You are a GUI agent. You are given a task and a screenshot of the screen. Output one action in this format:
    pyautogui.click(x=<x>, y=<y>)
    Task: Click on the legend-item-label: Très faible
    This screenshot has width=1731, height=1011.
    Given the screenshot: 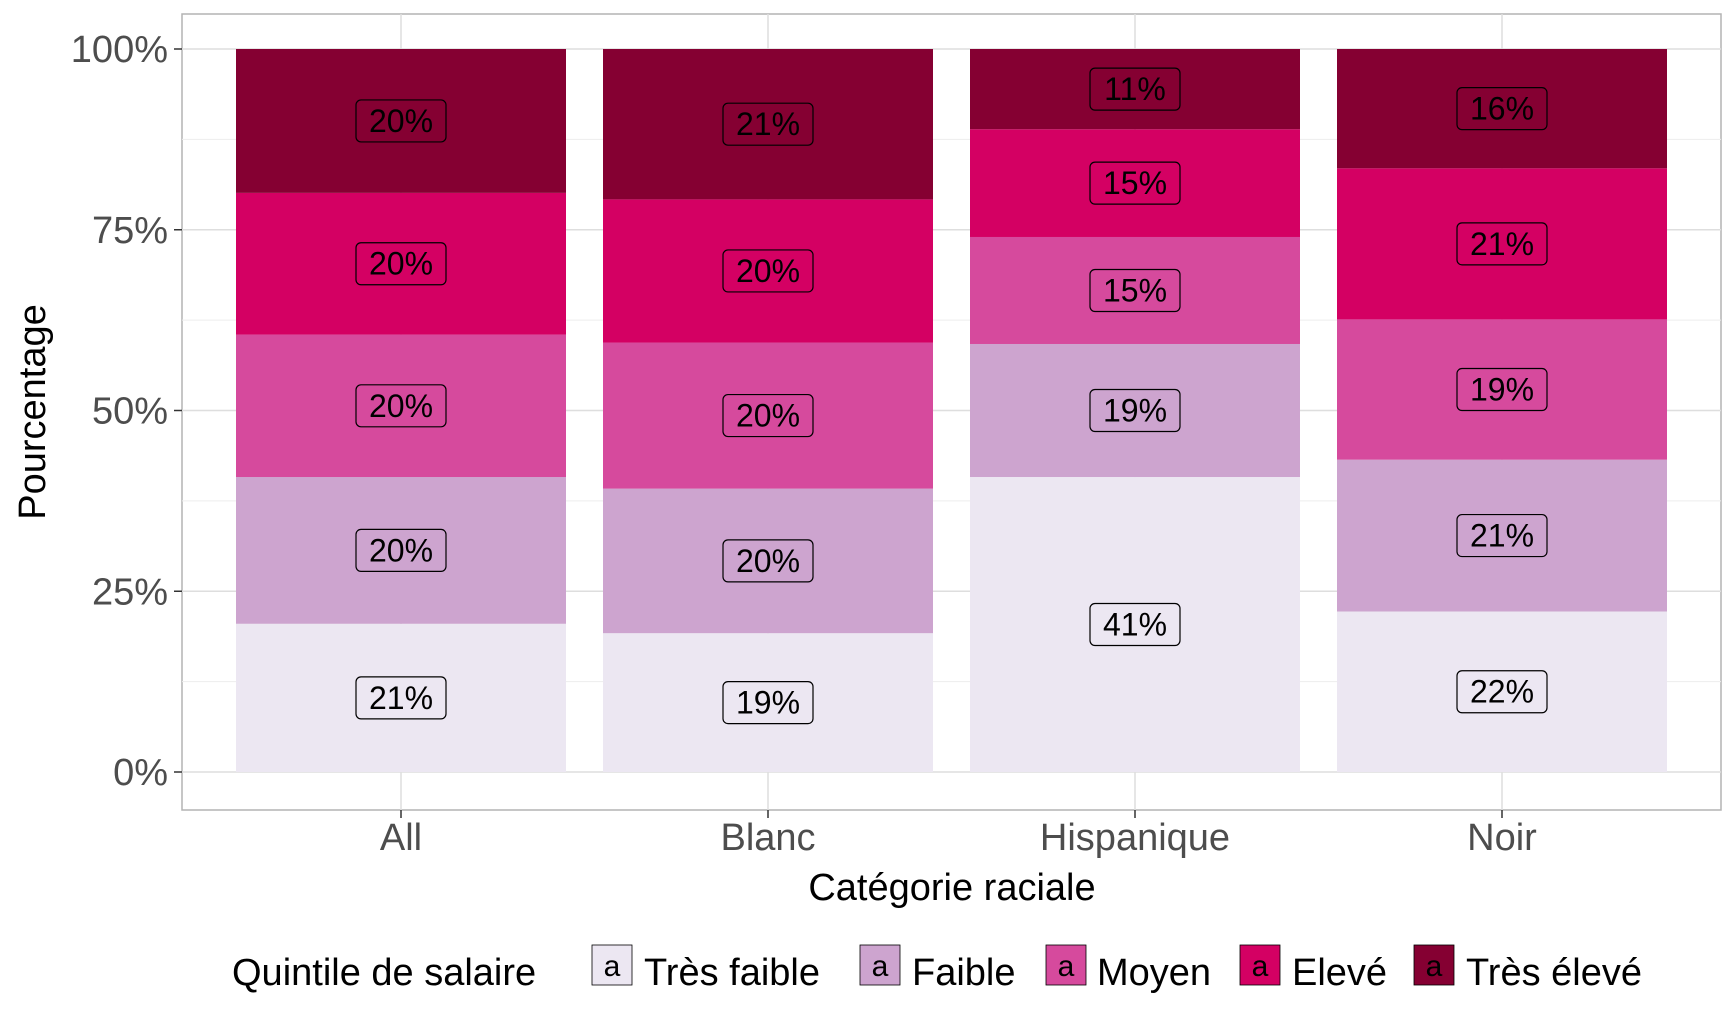 What is the action you would take?
    pyautogui.click(x=732, y=973)
    